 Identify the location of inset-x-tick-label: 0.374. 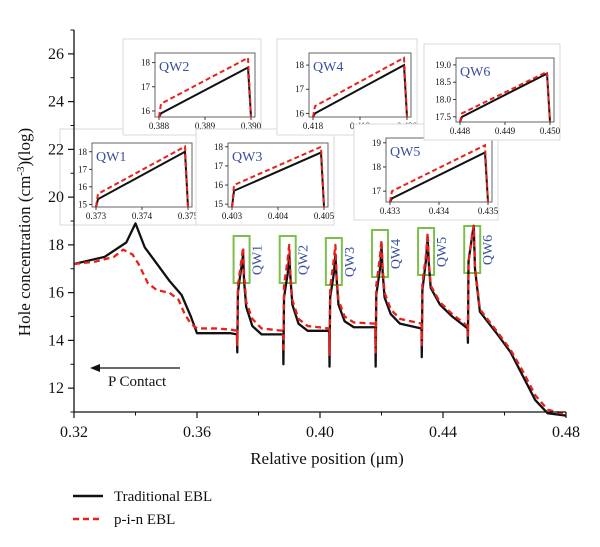
(142, 216).